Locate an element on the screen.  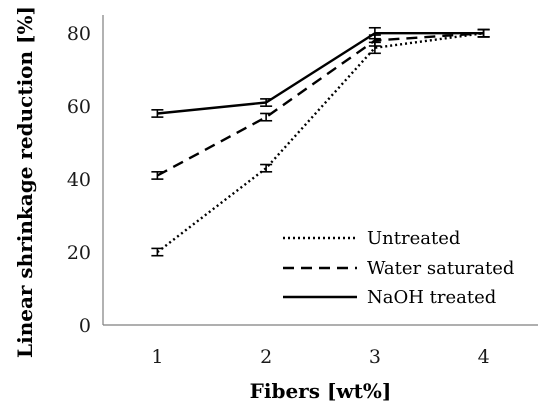
y-tick-label: 40 is located at coordinates (79, 180).